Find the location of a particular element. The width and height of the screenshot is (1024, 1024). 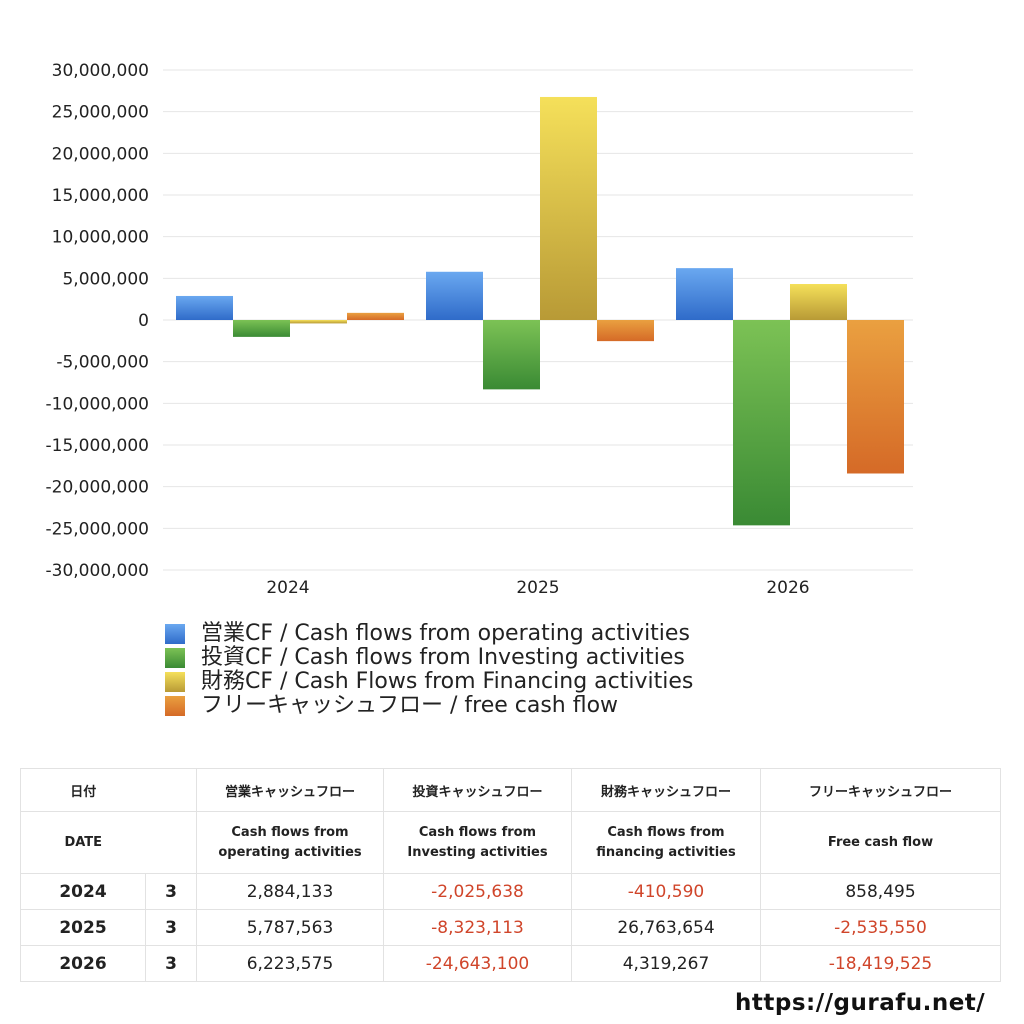

row-year: 2025 is located at coordinates (83, 927).